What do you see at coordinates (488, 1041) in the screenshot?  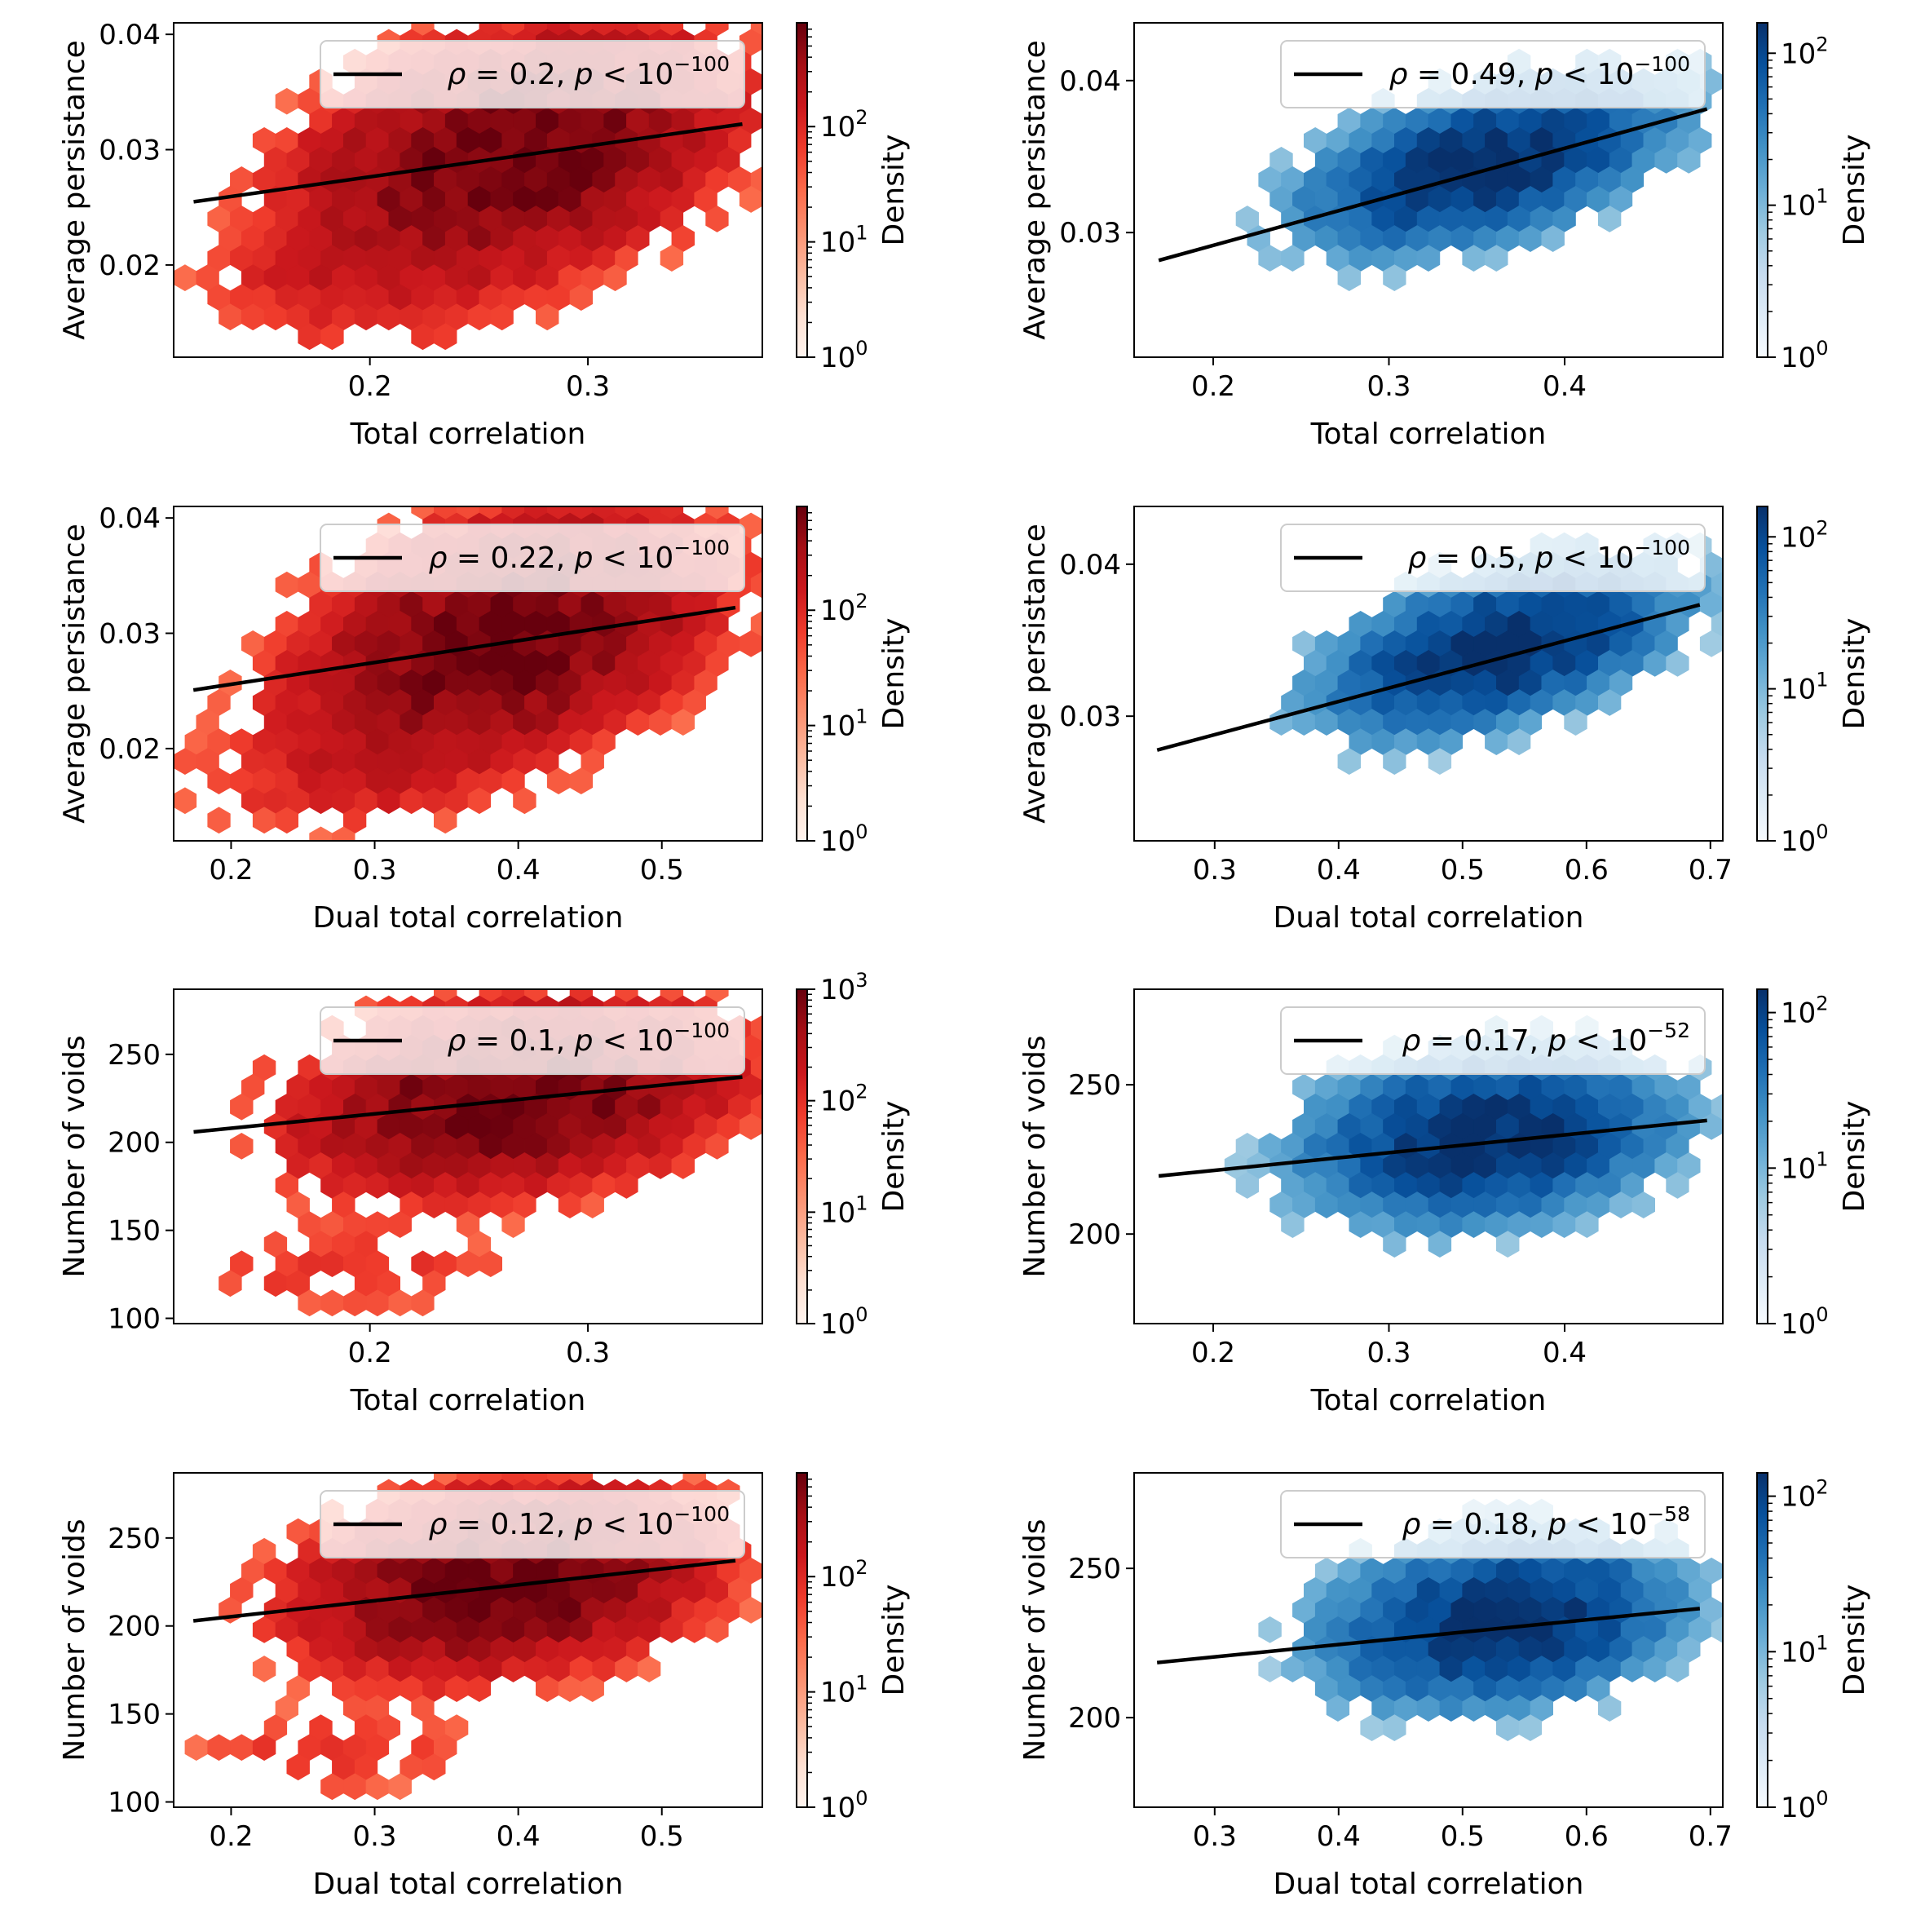 I see `legend-equals: =` at bounding box center [488, 1041].